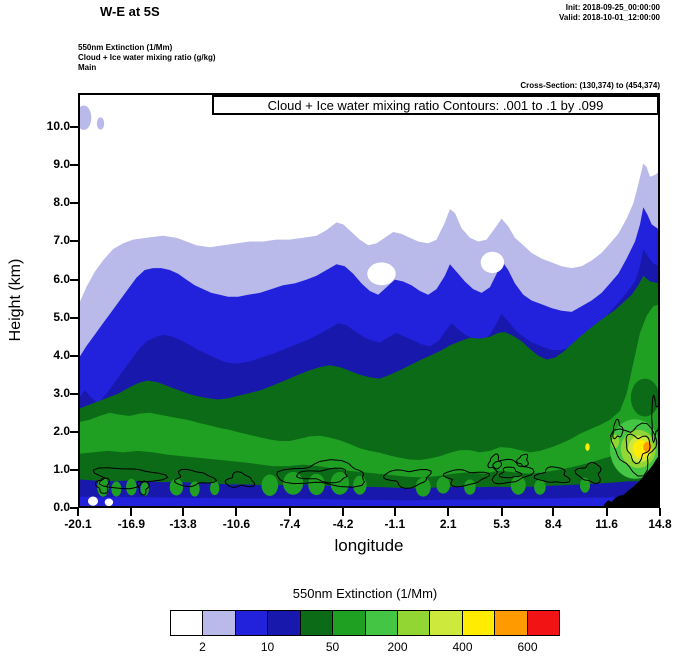  I want to click on colorbar-title: 550nm Extinction (1/Mm), so click(365, 593).